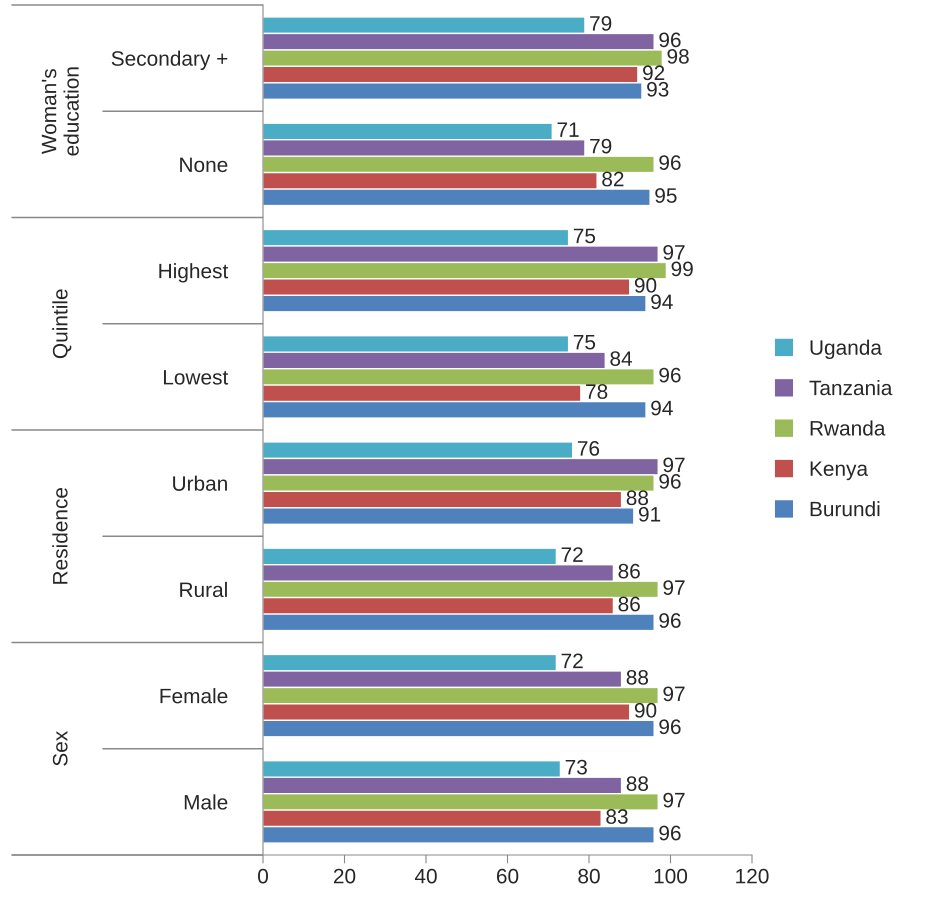 The image size is (948, 902). I want to click on data-label: 73, so click(576, 767).